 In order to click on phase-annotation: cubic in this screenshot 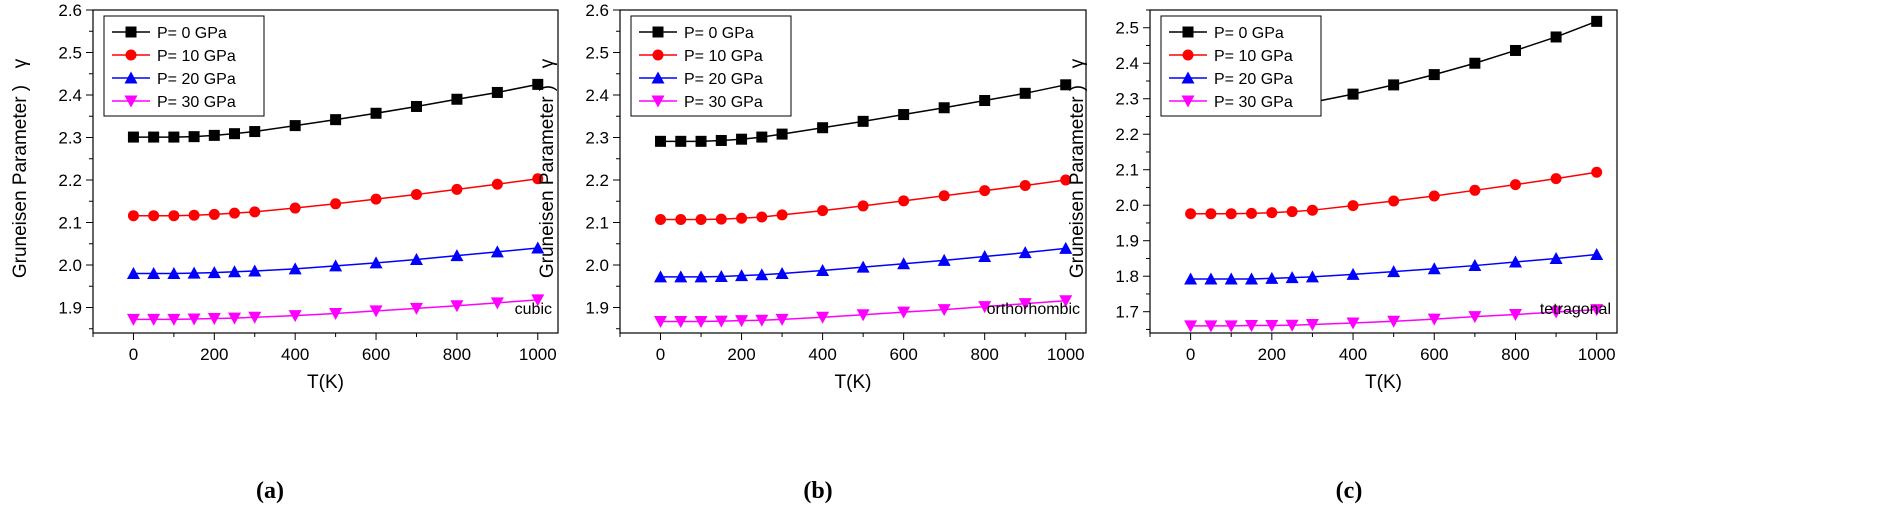, I will do `click(533, 309)`.